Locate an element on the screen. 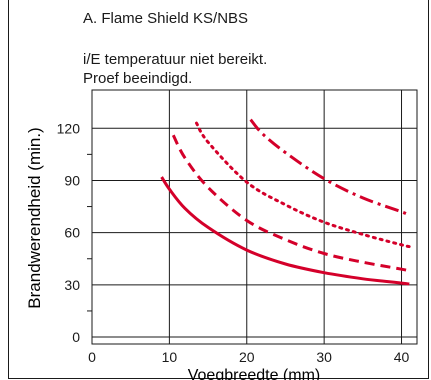 This screenshot has height=380, width=431. y-tick-label: 90 is located at coordinates (72, 180).